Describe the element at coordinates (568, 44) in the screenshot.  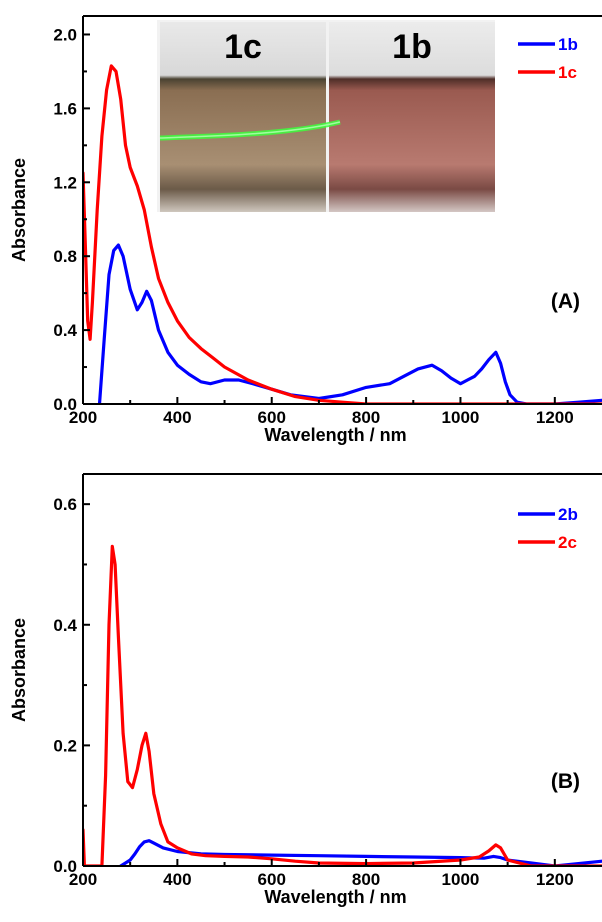
I see `legend-label-1b: 1b` at that location.